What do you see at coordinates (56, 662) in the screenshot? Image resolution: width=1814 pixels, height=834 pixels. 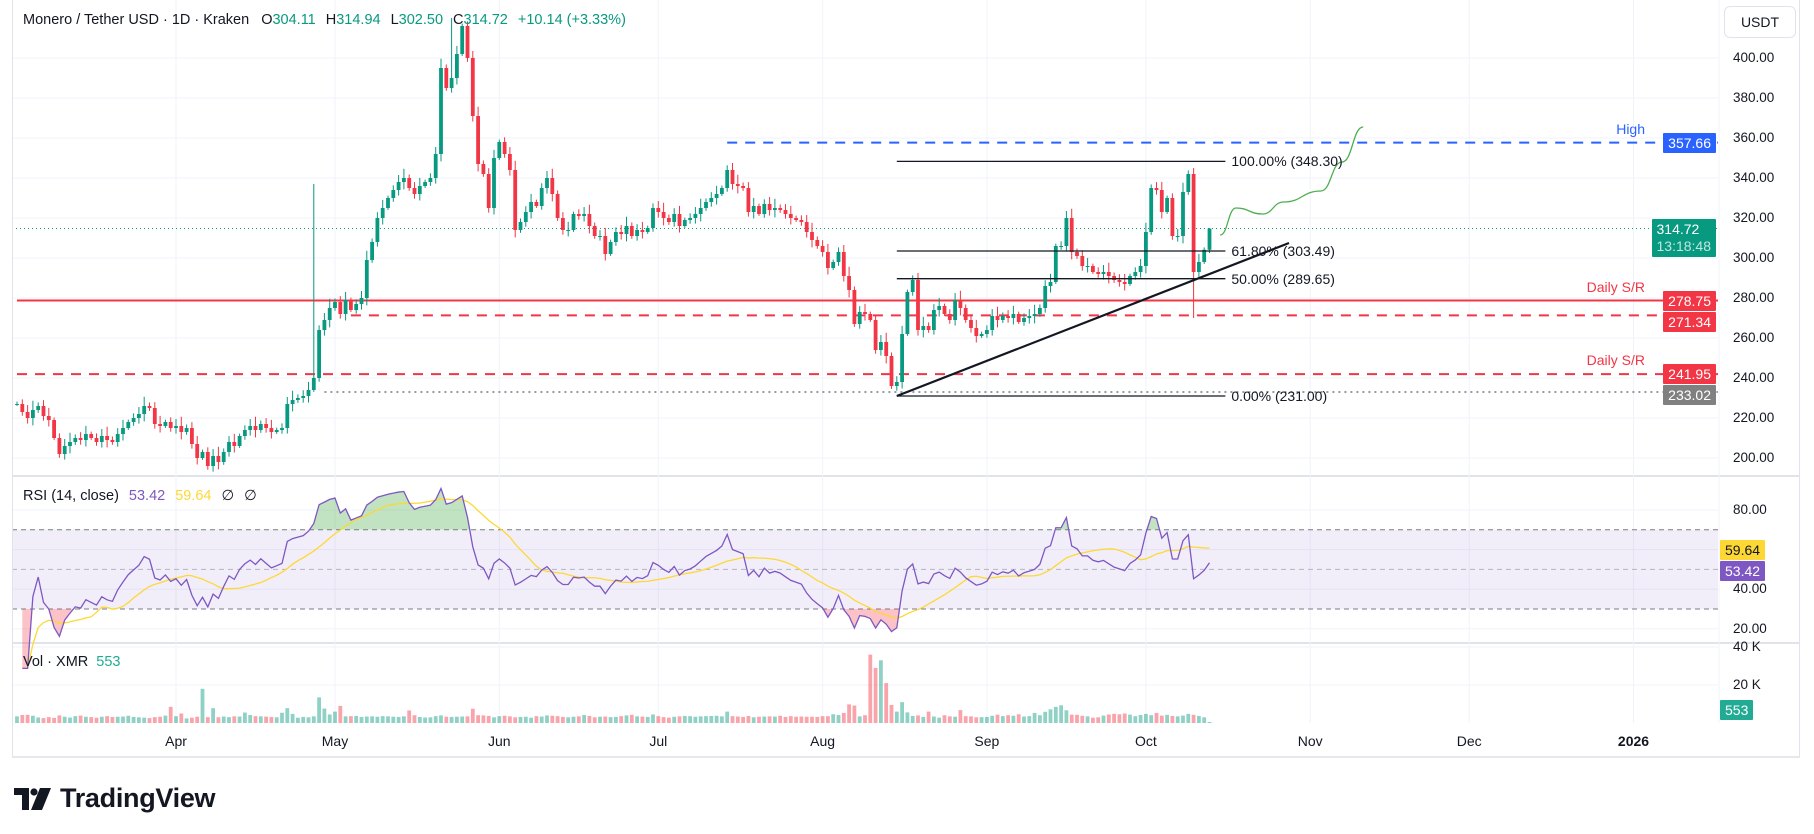 I see `volume-title: Vol · XMR` at bounding box center [56, 662].